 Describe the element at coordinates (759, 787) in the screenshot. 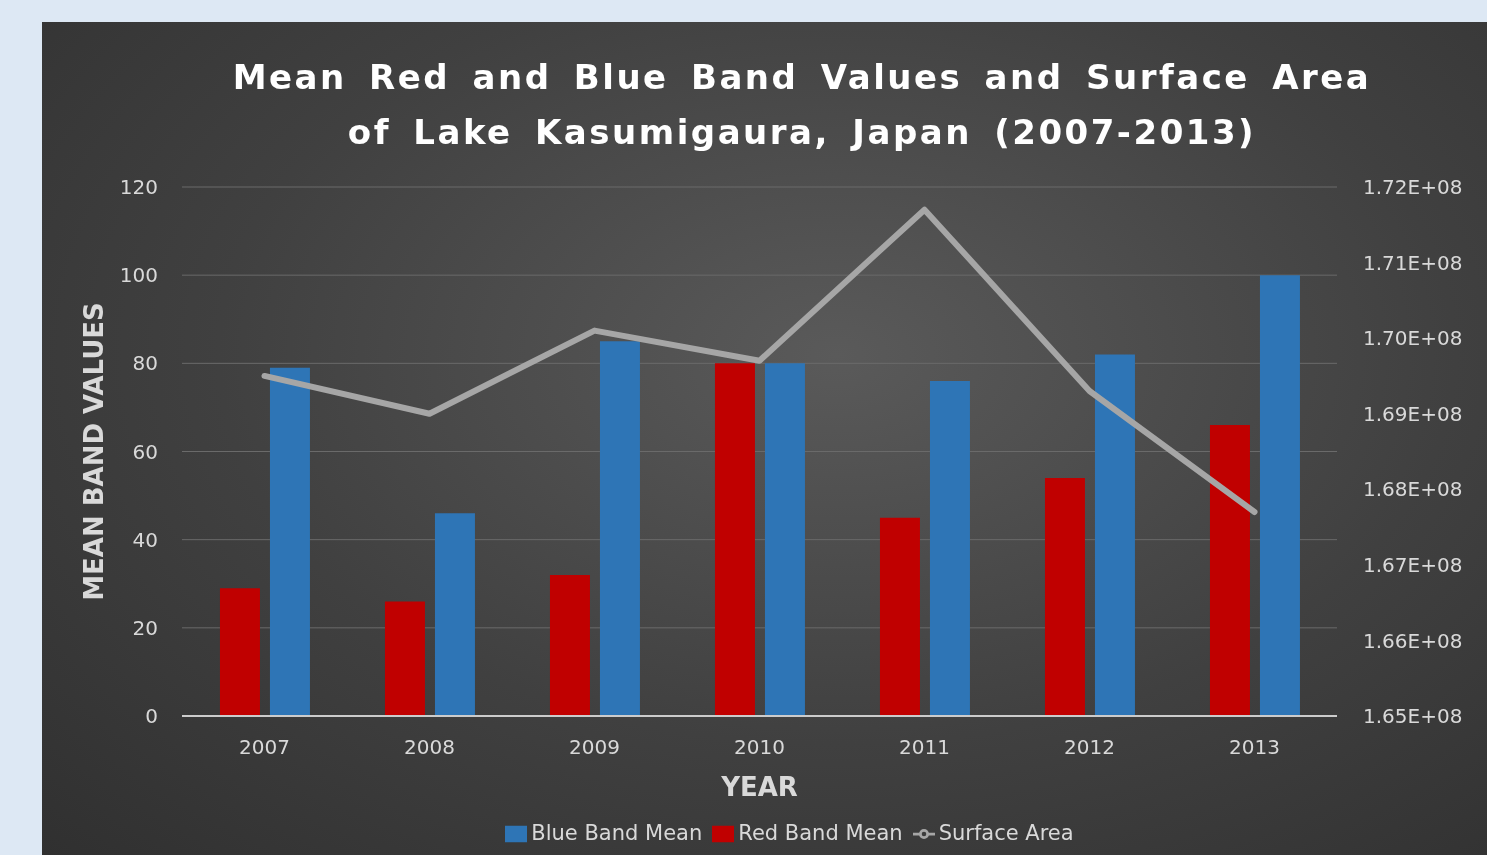

I see `x-axis-title: YEAR` at that location.